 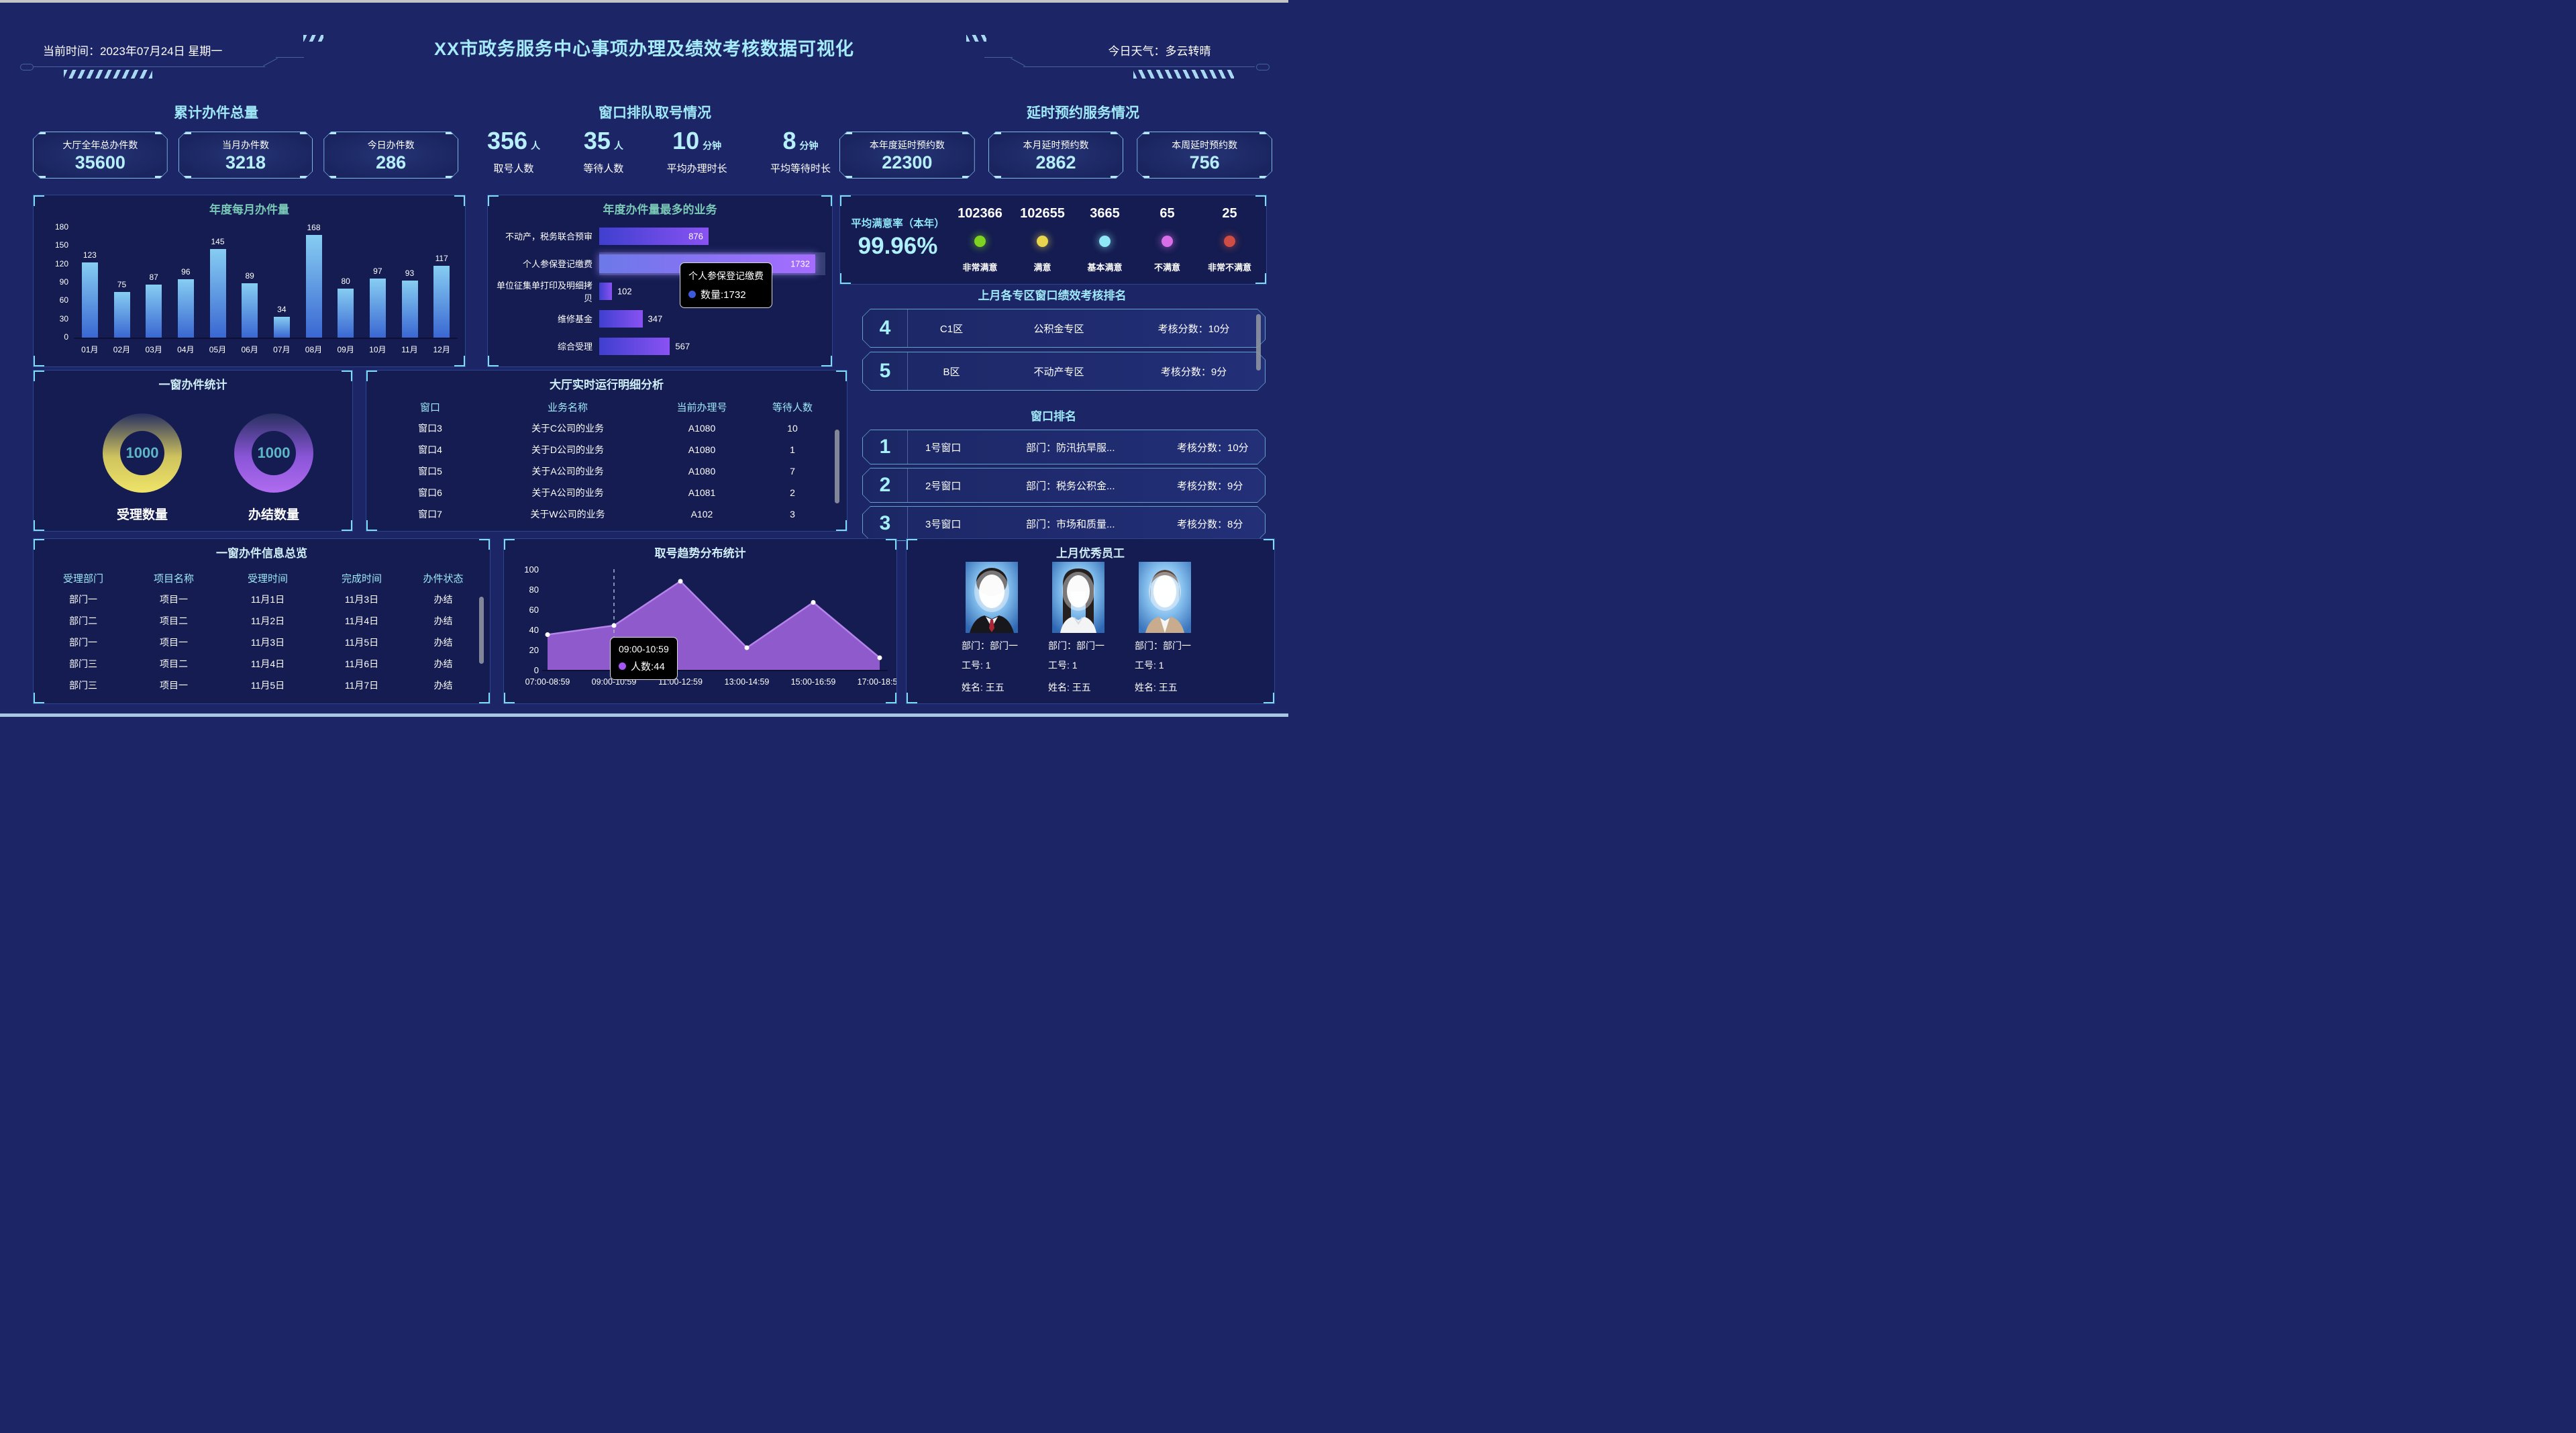 What do you see at coordinates (879, 657) in the screenshot?
I see `trend-point-17:00-18:59` at bounding box center [879, 657].